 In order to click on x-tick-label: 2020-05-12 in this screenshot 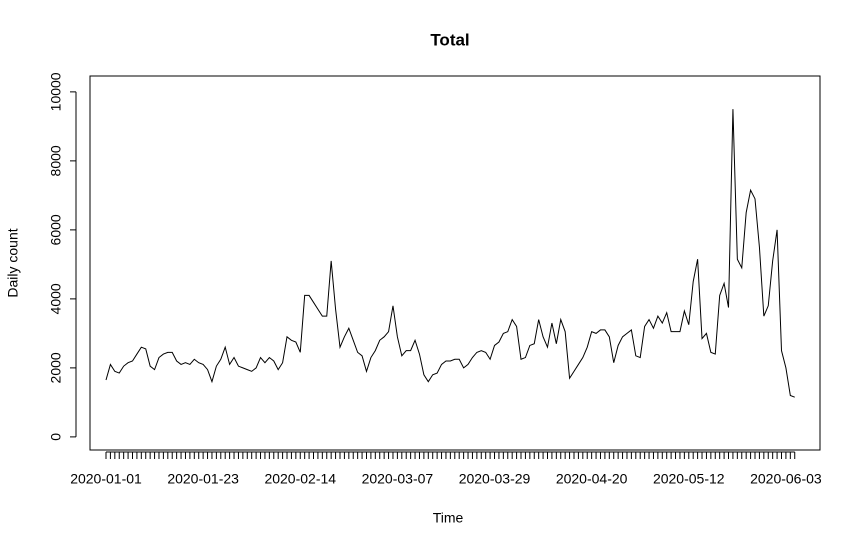, I will do `click(689, 479)`.